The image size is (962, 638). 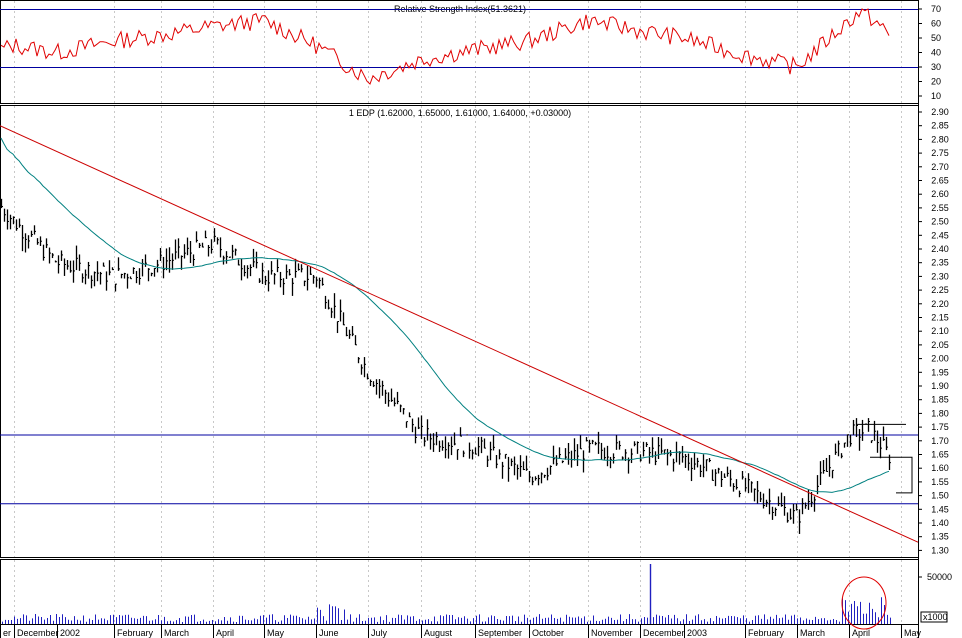 I want to click on rsi-tick-label: 40, so click(x=936, y=53).